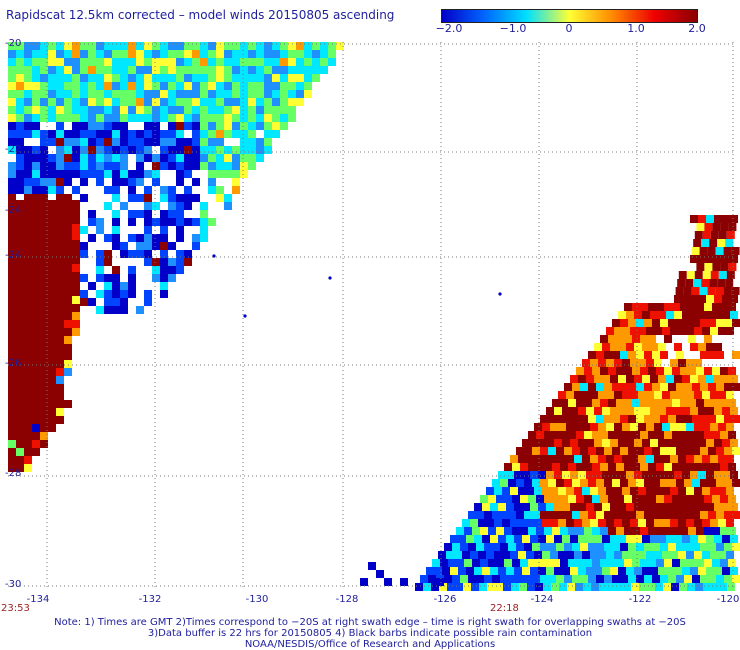 This screenshot has height=650, width=740. Describe the element at coordinates (13, 43) in the screenshot. I see `lat-label: -20` at that location.